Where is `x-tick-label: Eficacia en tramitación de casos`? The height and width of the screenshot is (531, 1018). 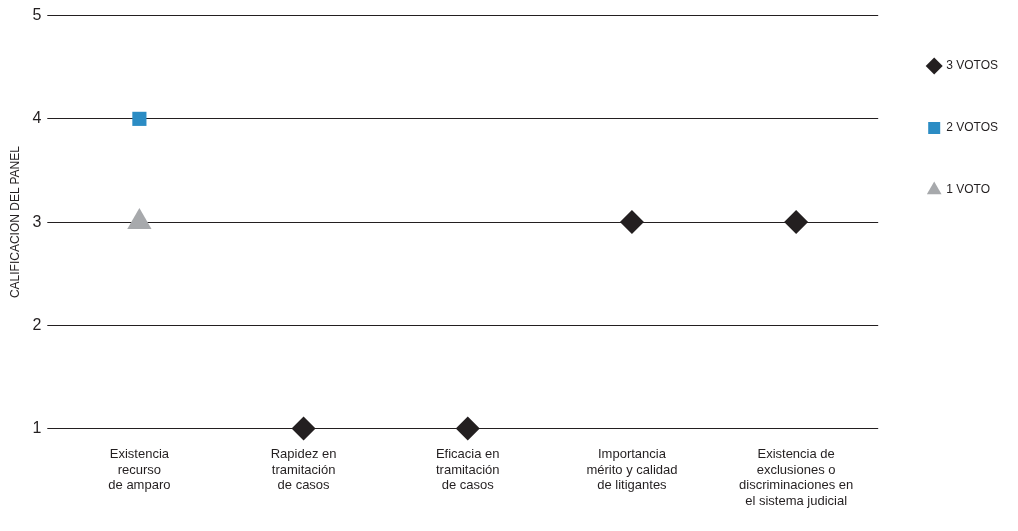
x-tick-label: Eficacia en tramitación de casos is located at coordinates (467, 469).